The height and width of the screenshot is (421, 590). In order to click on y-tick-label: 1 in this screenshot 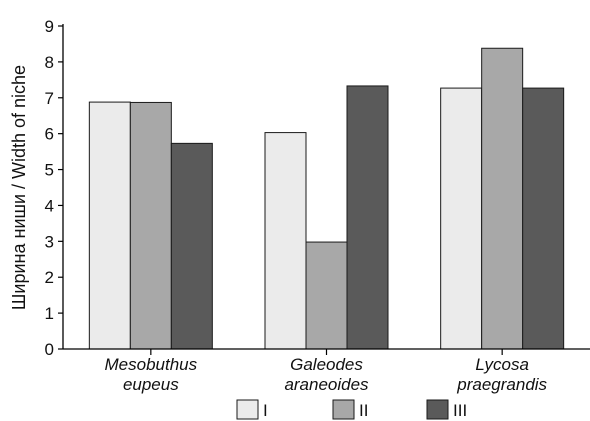, I will do `click(49, 313)`.